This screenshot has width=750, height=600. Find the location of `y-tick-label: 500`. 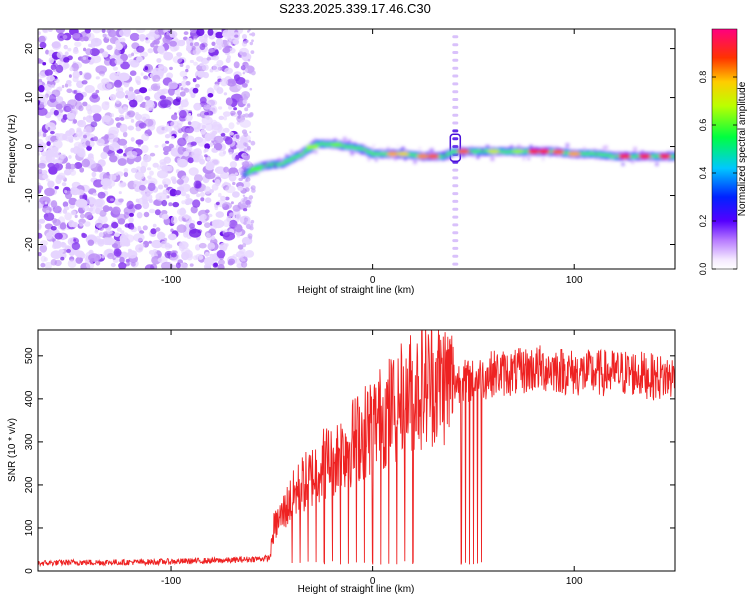

y-tick-label: 500 is located at coordinates (29, 355).